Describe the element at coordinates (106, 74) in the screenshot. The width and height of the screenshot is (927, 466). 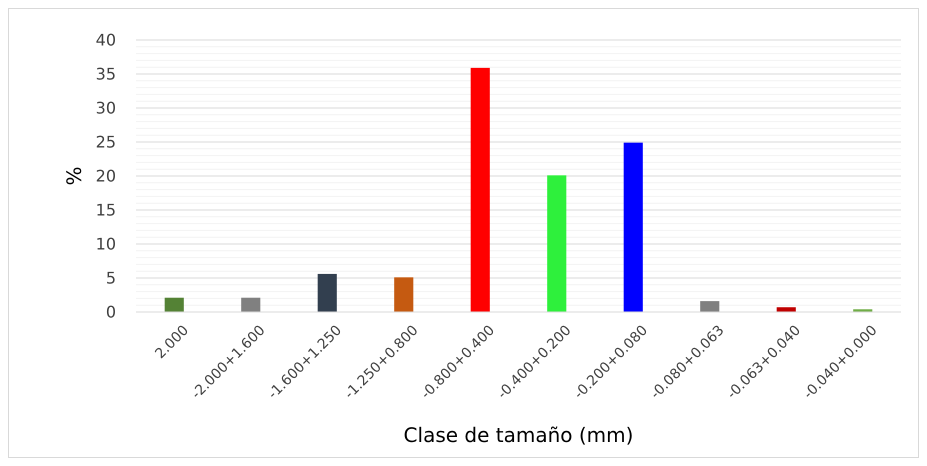
I see `y-tick-label: 35` at that location.